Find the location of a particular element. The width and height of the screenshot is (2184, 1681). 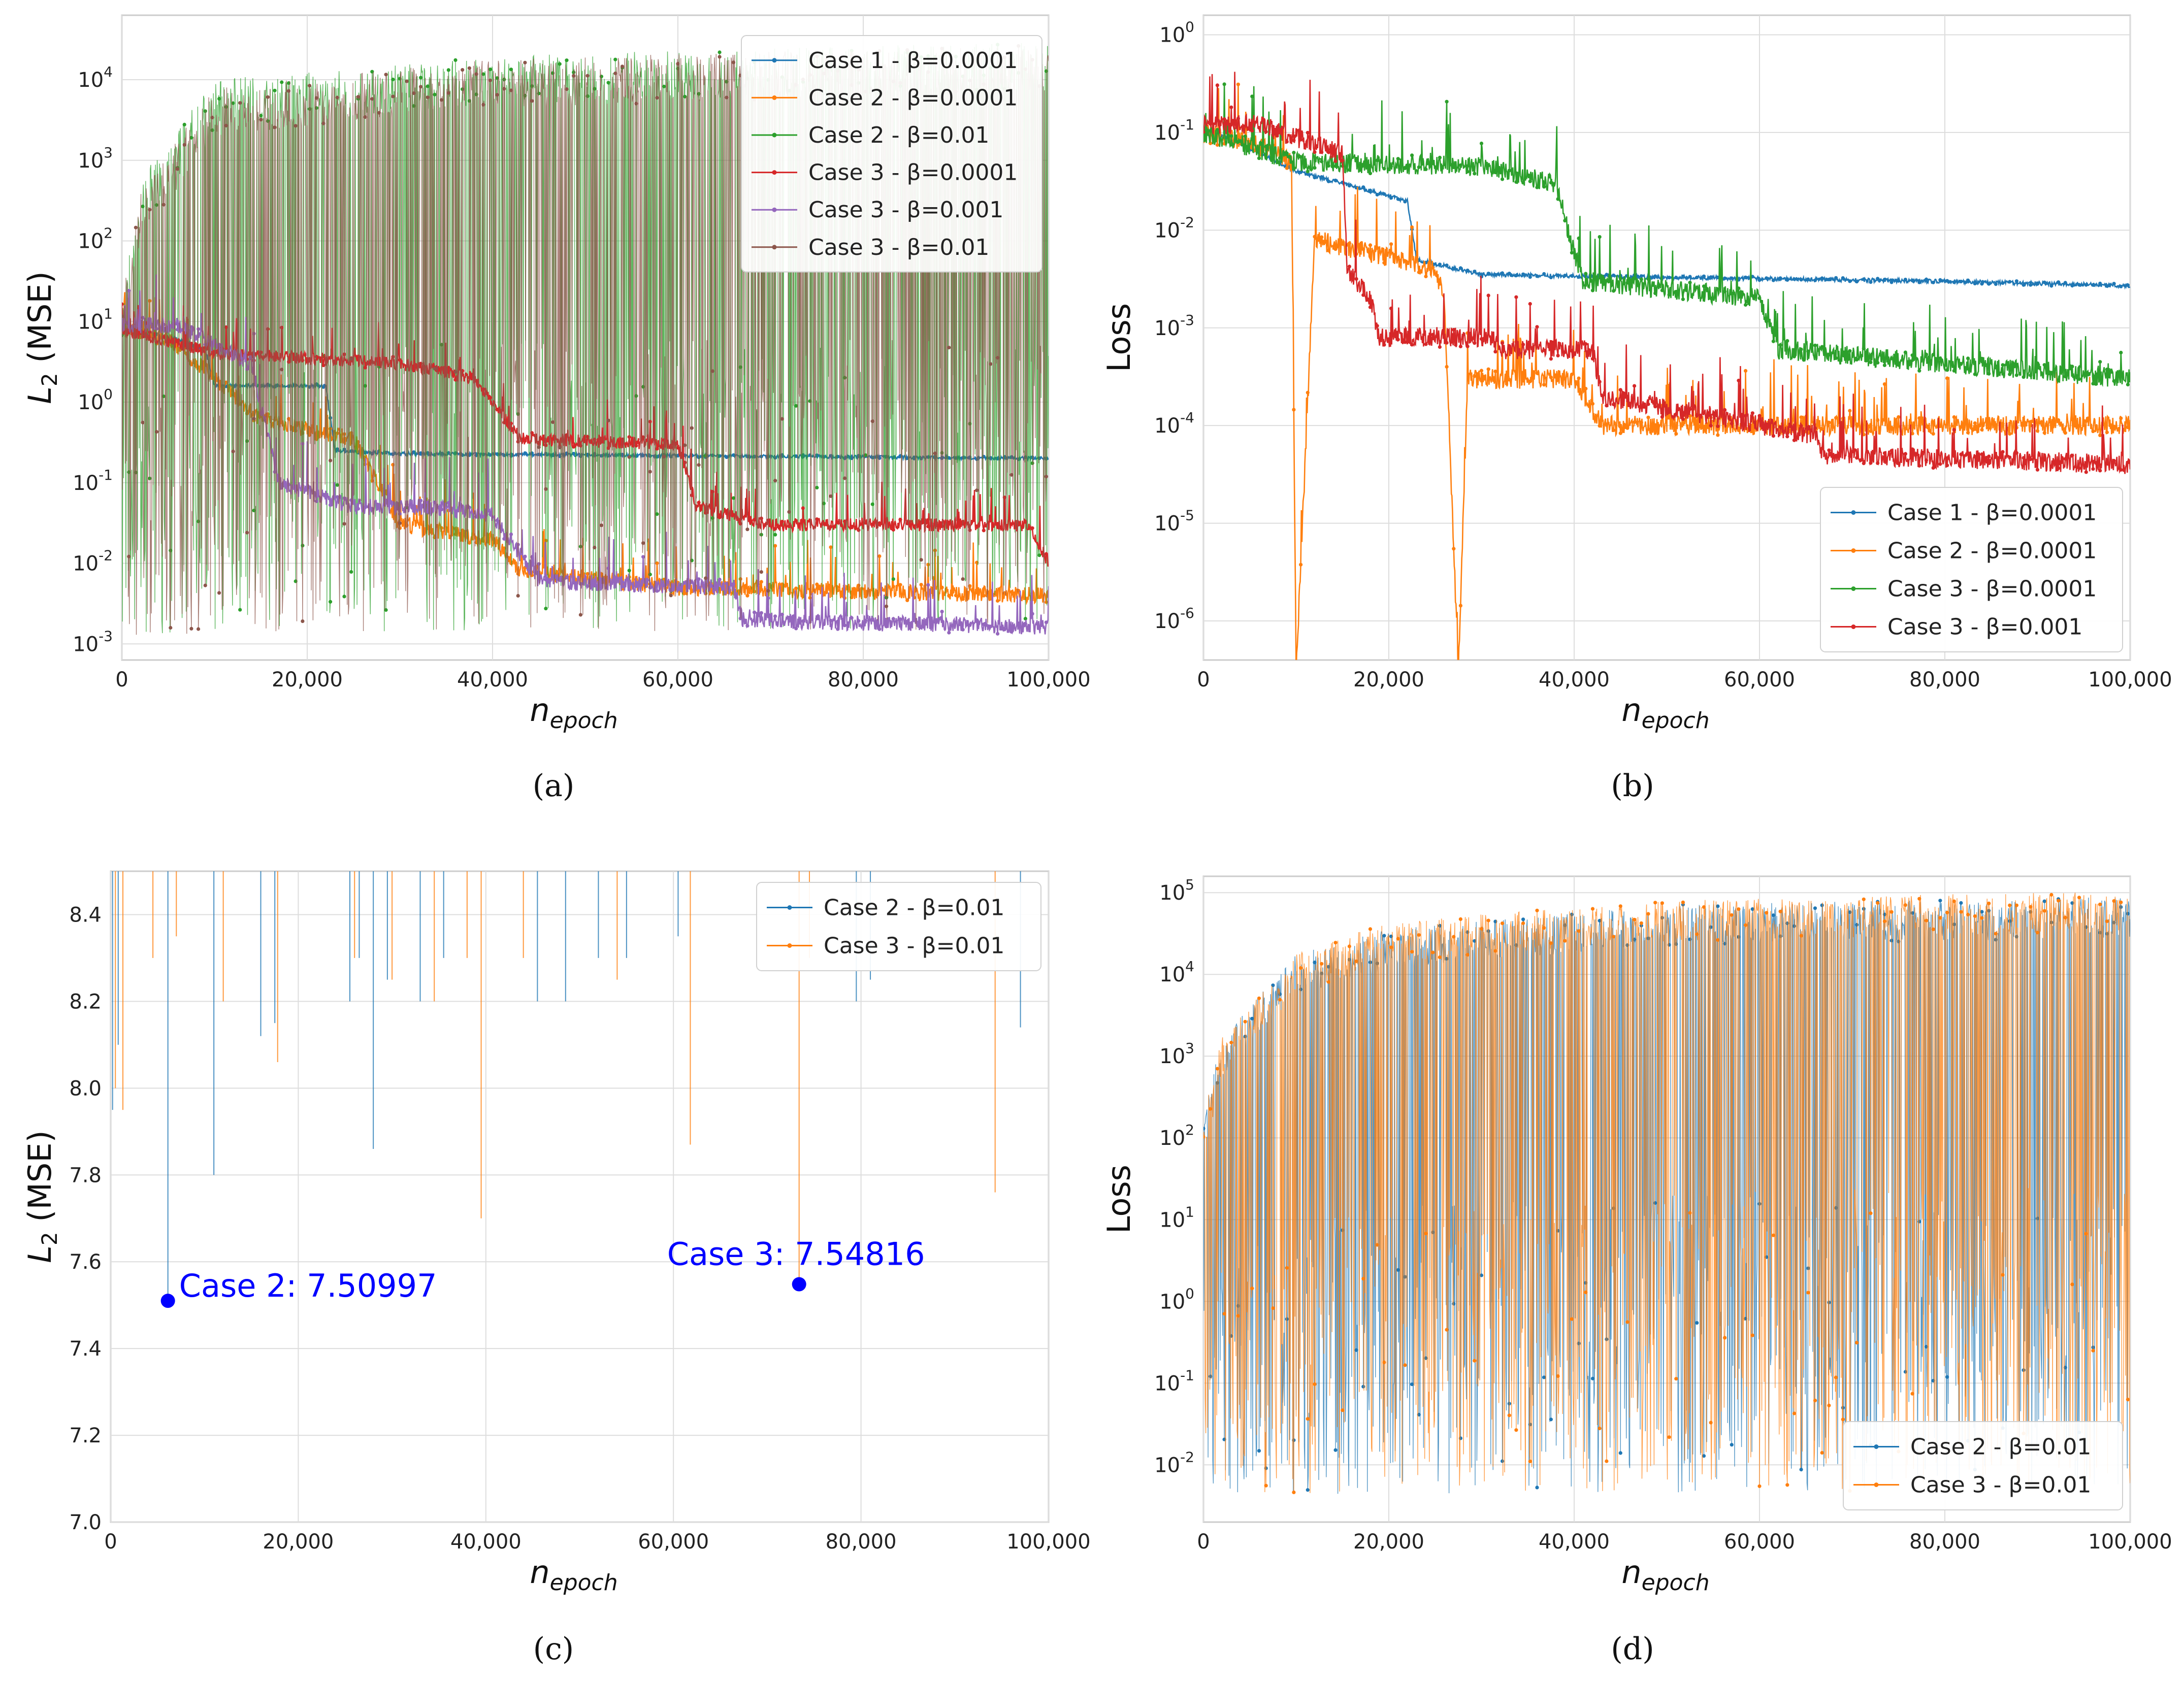

legend-label-a-1: Case 2 - β=0.0001 is located at coordinates (913, 98).